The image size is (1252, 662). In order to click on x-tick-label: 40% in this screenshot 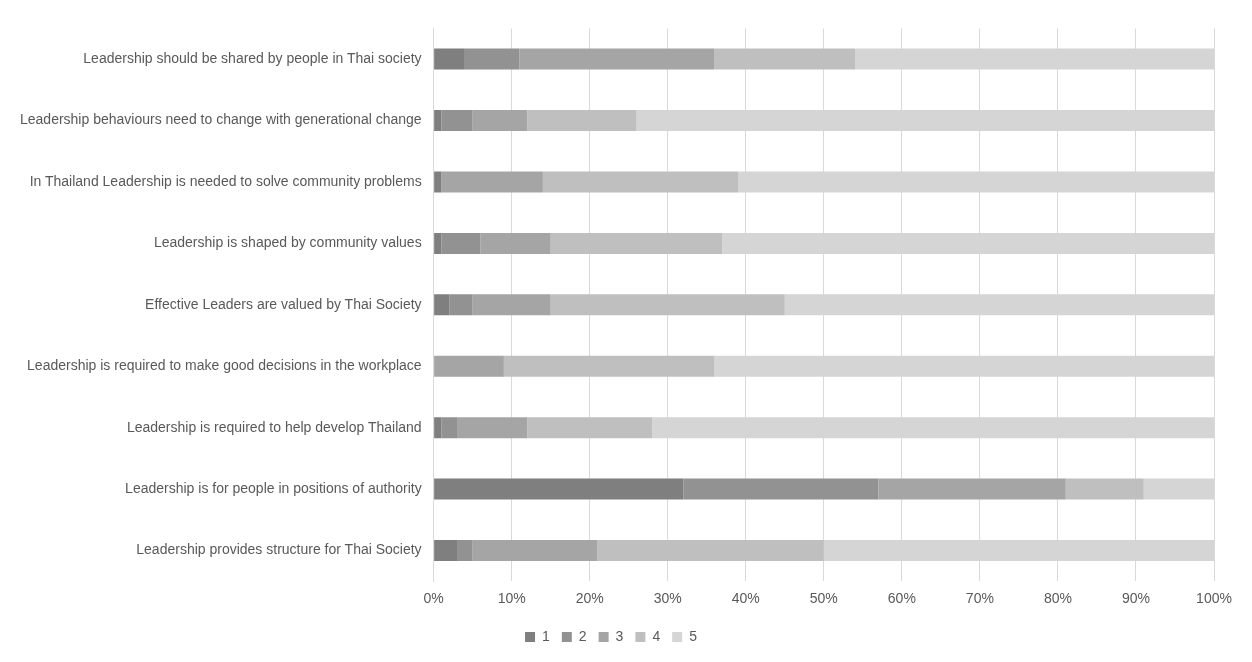, I will do `click(745, 598)`.